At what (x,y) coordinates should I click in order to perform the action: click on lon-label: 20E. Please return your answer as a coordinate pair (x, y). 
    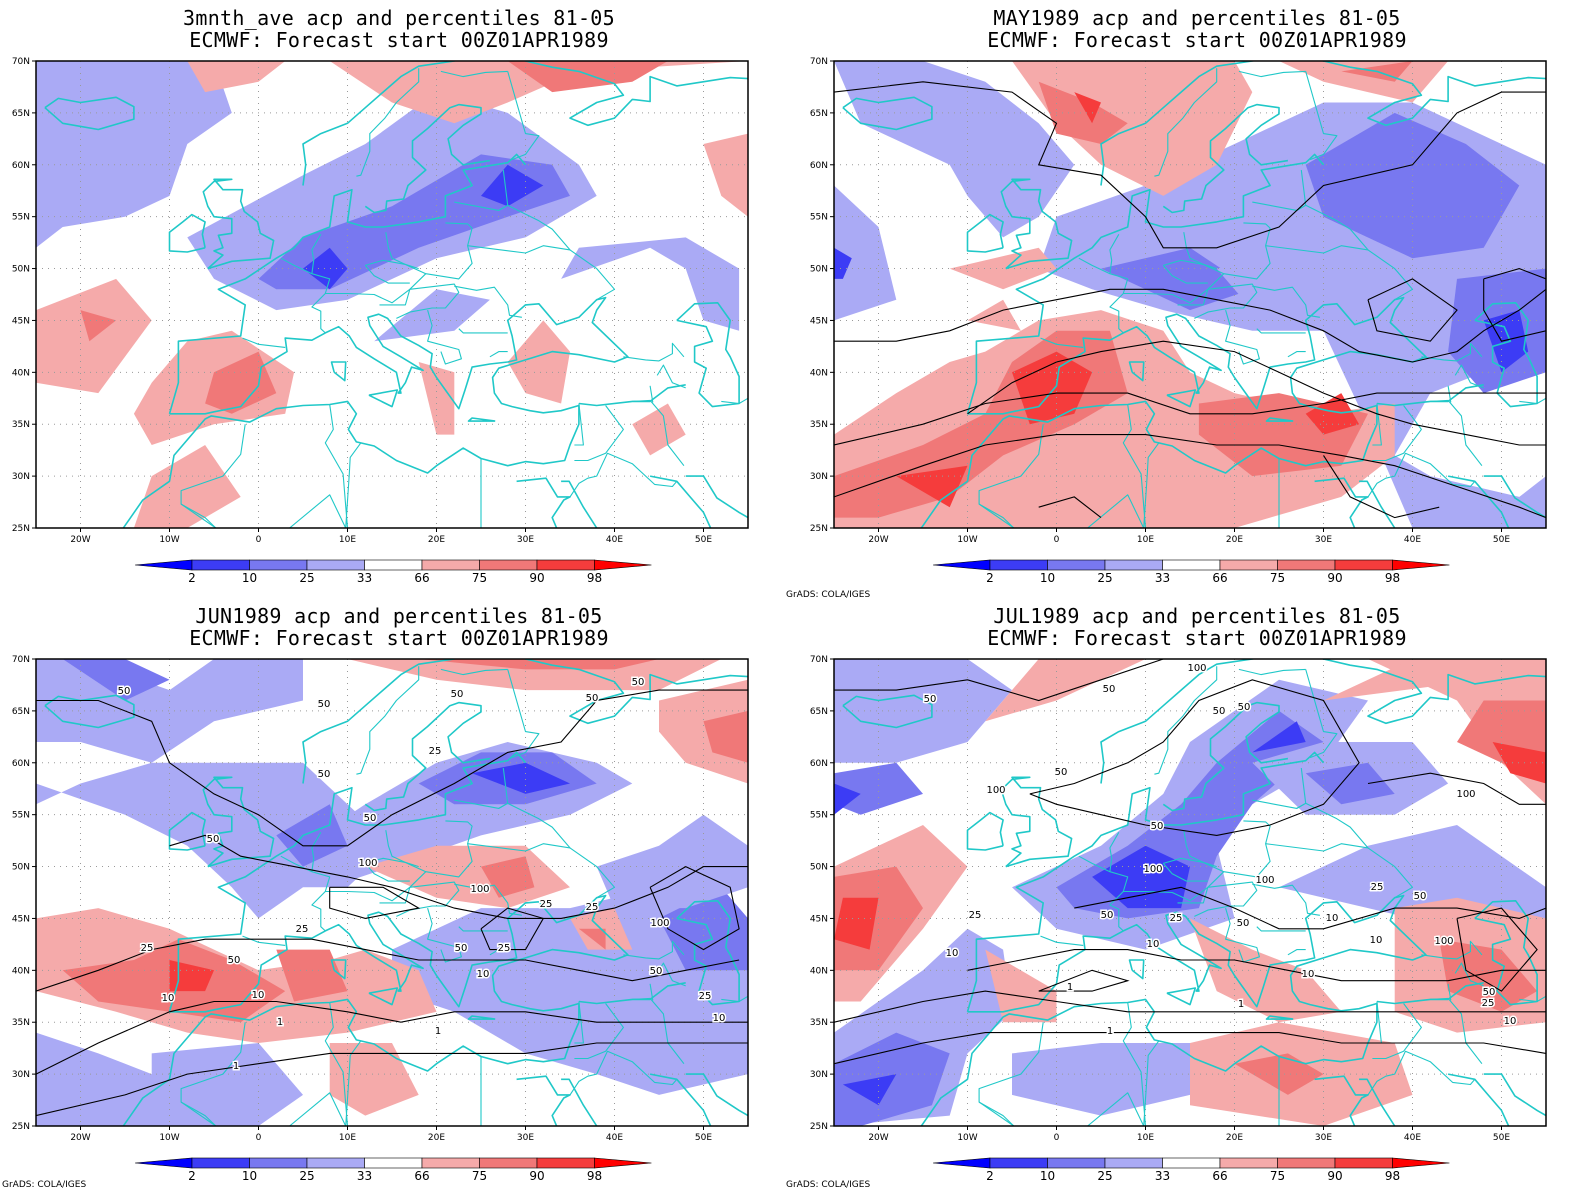
    Looking at the image, I should click on (436, 540).